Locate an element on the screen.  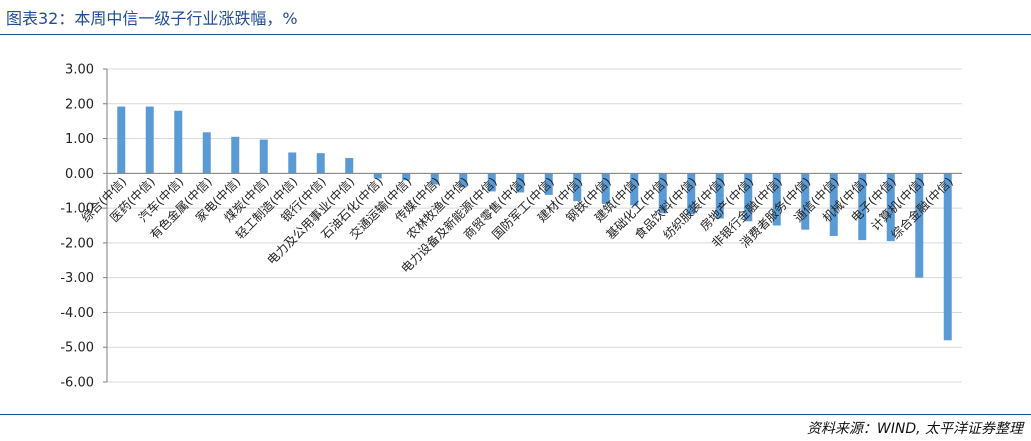
figure-title: 图表32：本周中信一级子行业涨跌幅，% is located at coordinates (152, 18).